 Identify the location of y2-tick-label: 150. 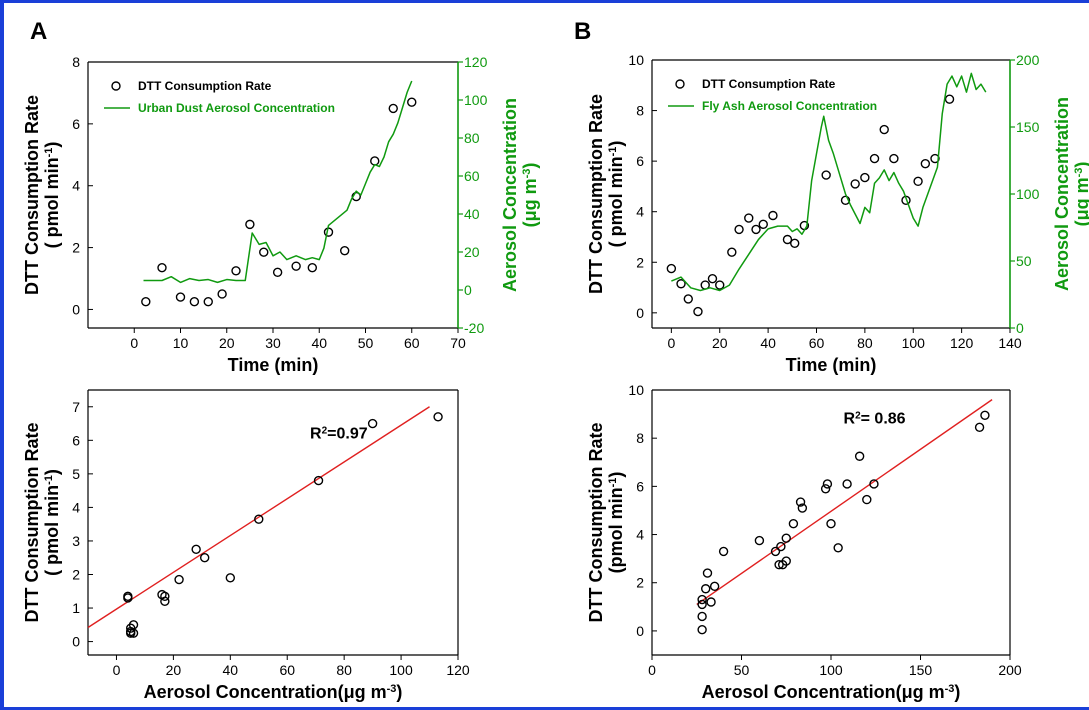
(1028, 127).